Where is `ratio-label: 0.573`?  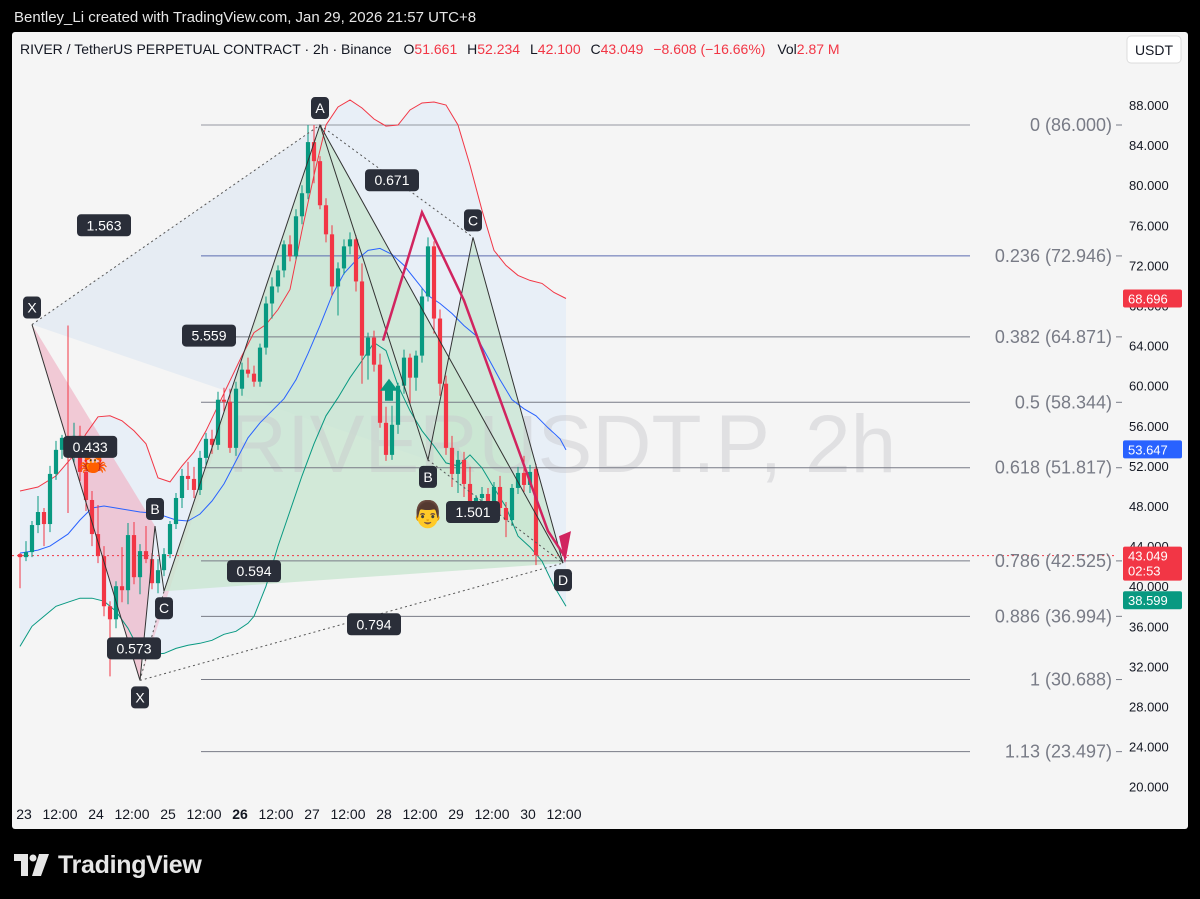
ratio-label: 0.573 is located at coordinates (134, 648).